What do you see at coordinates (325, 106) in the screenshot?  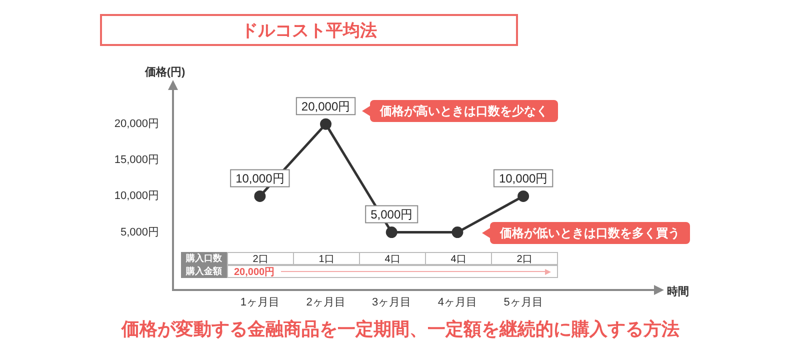 I see `data-label: 20,000円` at bounding box center [325, 106].